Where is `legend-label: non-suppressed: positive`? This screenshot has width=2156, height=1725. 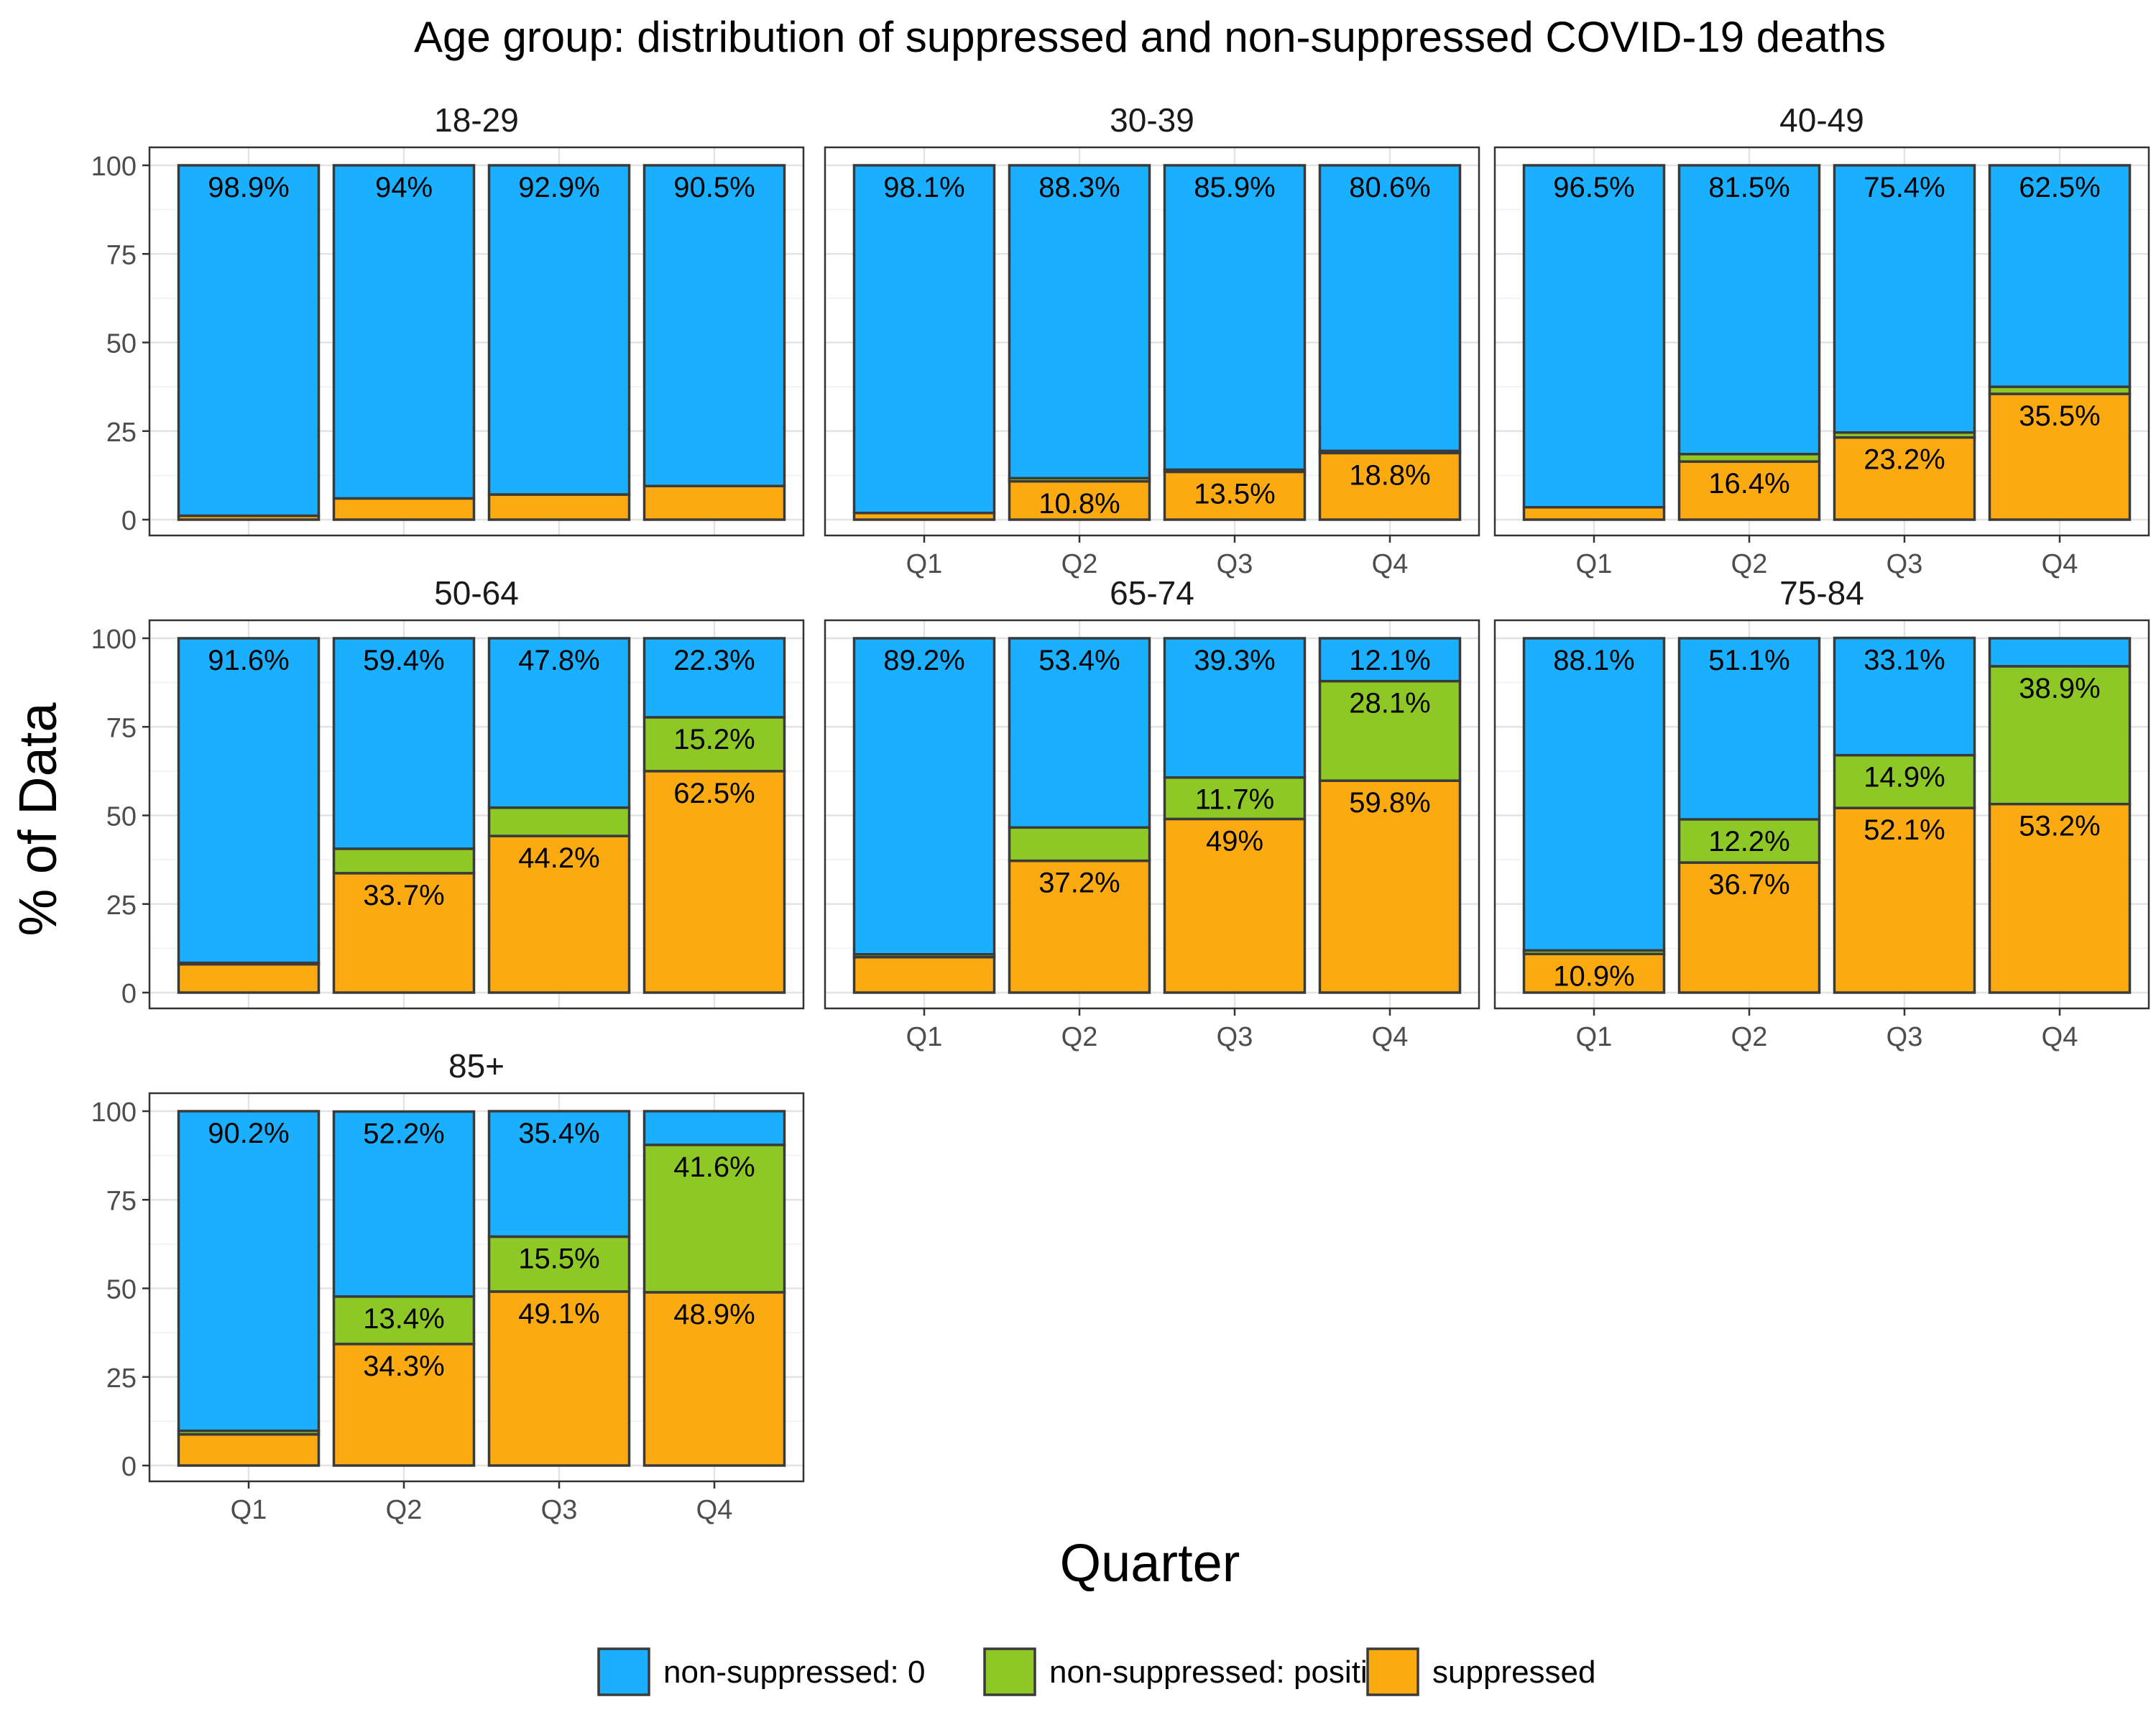 legend-label: non-suppressed: positive is located at coordinates (1225, 1672).